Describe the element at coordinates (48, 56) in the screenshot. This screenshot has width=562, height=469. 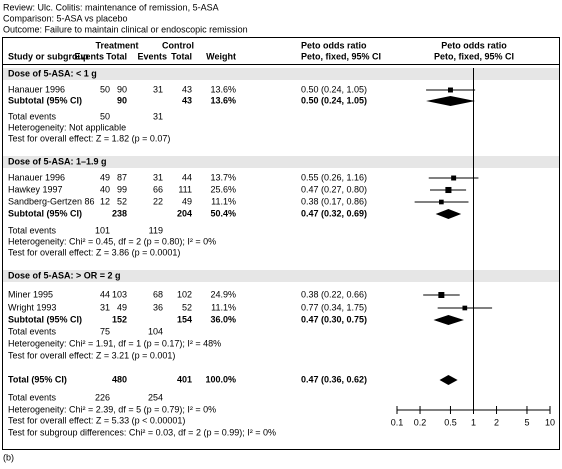
I see `column-header: Study or subgroup` at that location.